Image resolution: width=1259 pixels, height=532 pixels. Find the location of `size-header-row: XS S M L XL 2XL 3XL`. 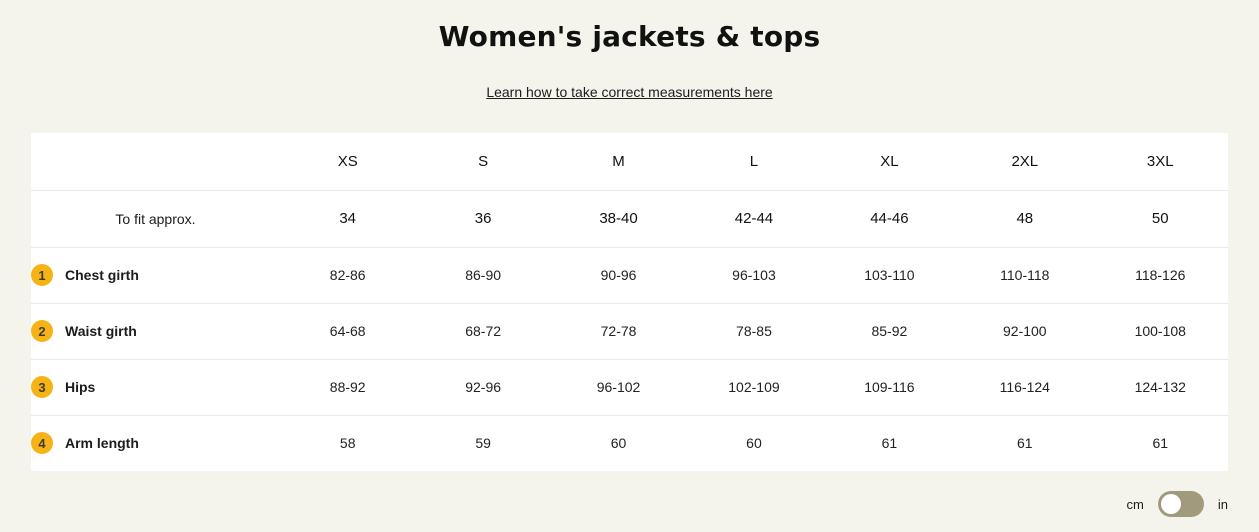

size-header-row: XS S M L XL 2XL 3XL is located at coordinates (629, 161).